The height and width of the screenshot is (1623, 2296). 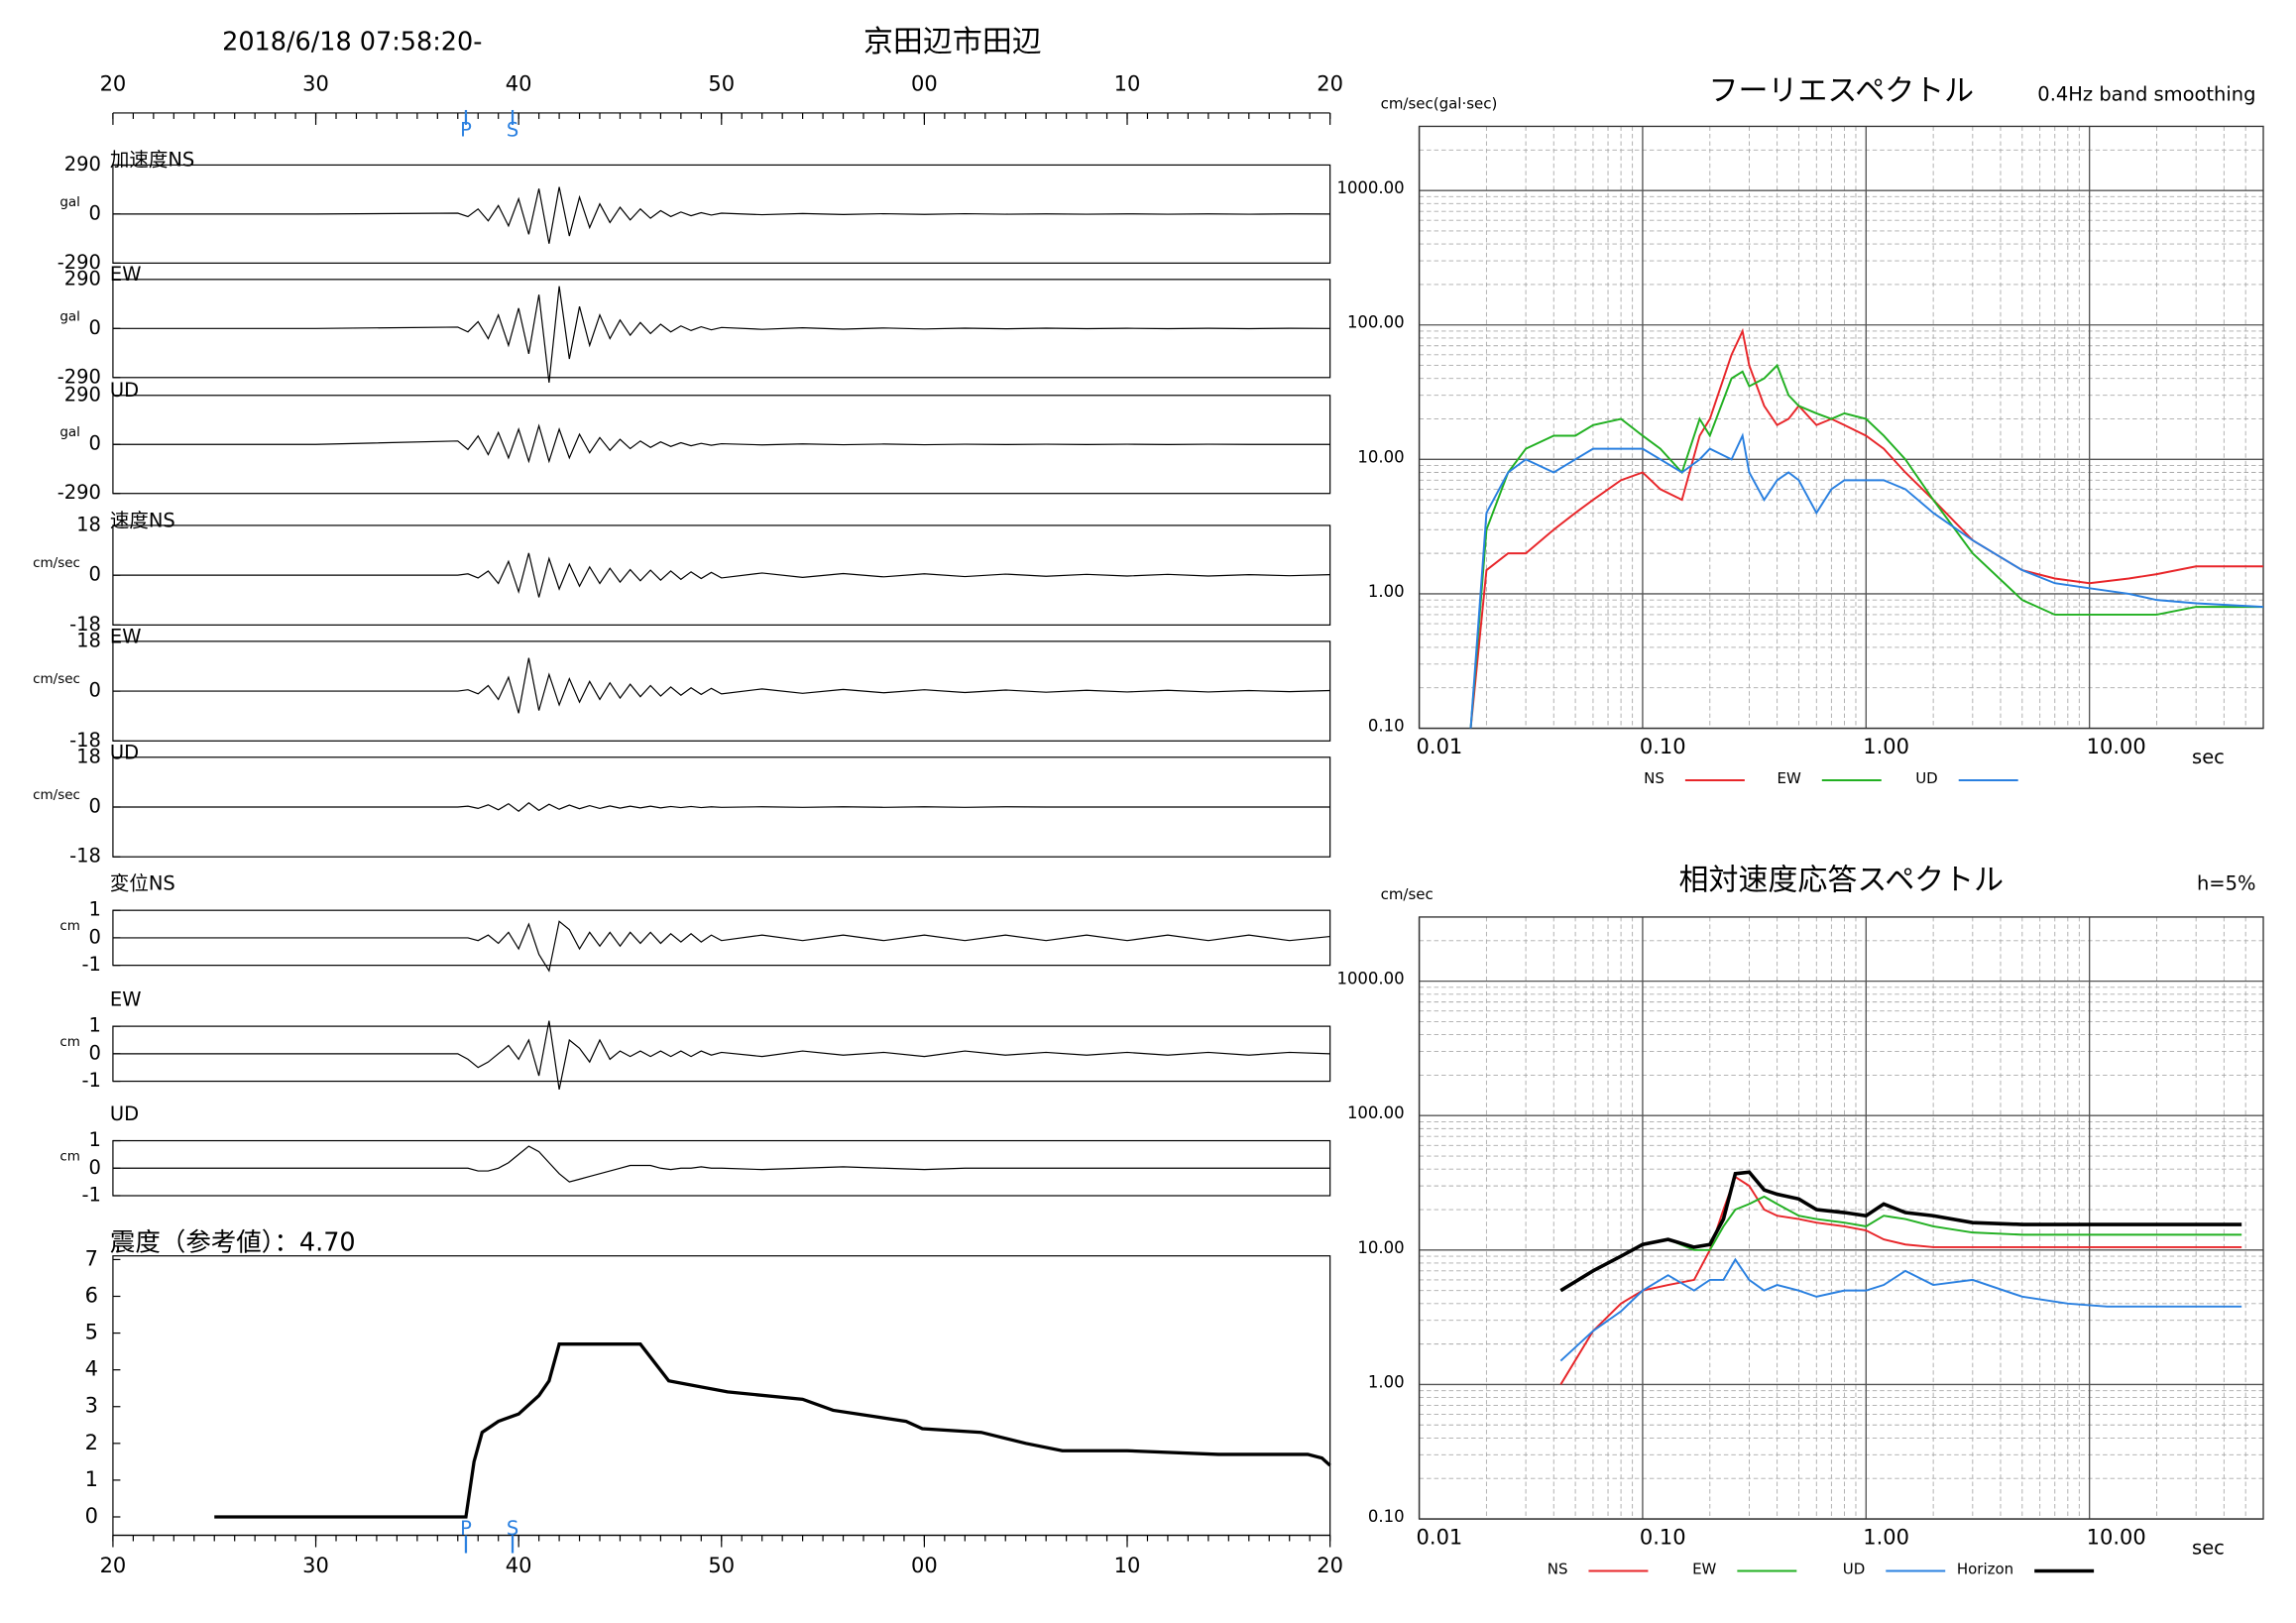 I want to click on phase-label: S, so click(x=513, y=1528).